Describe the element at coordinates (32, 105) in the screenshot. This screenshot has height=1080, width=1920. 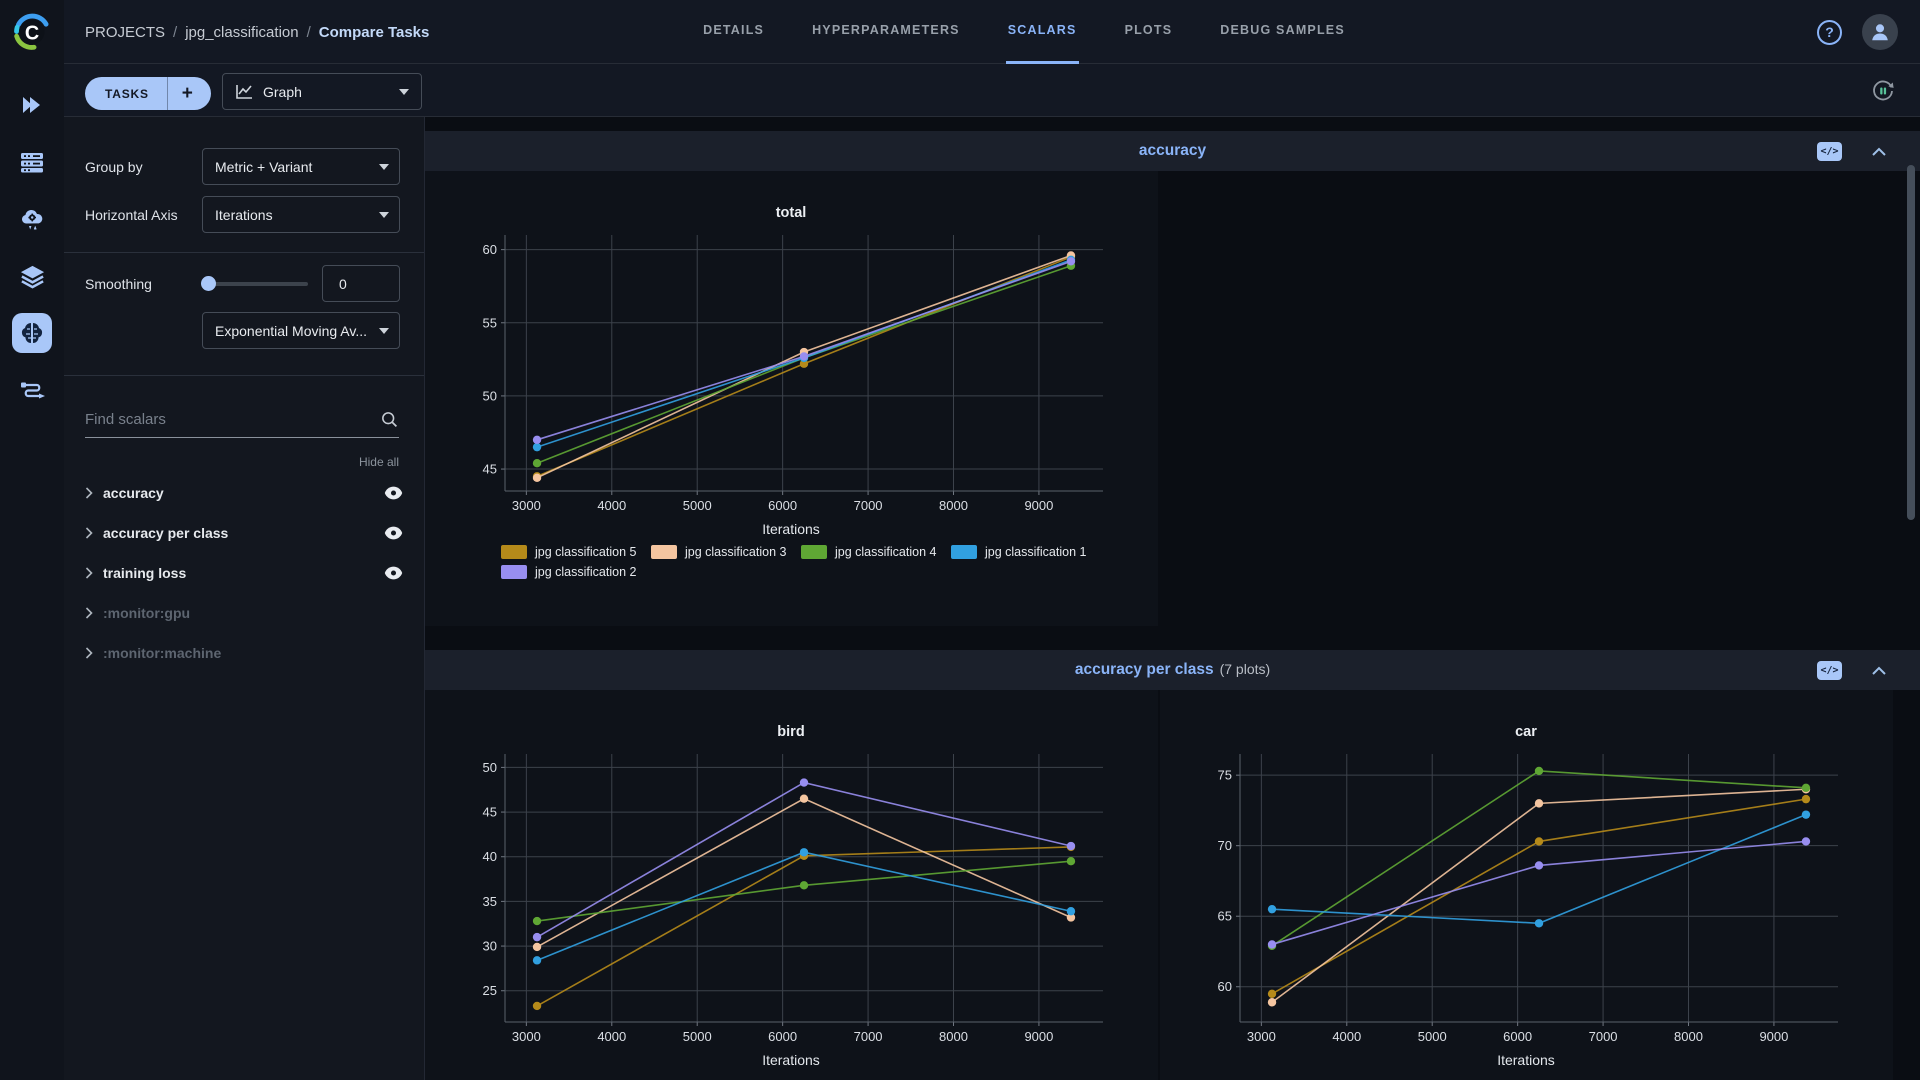
I see `rail-item-launch-icon` at that location.